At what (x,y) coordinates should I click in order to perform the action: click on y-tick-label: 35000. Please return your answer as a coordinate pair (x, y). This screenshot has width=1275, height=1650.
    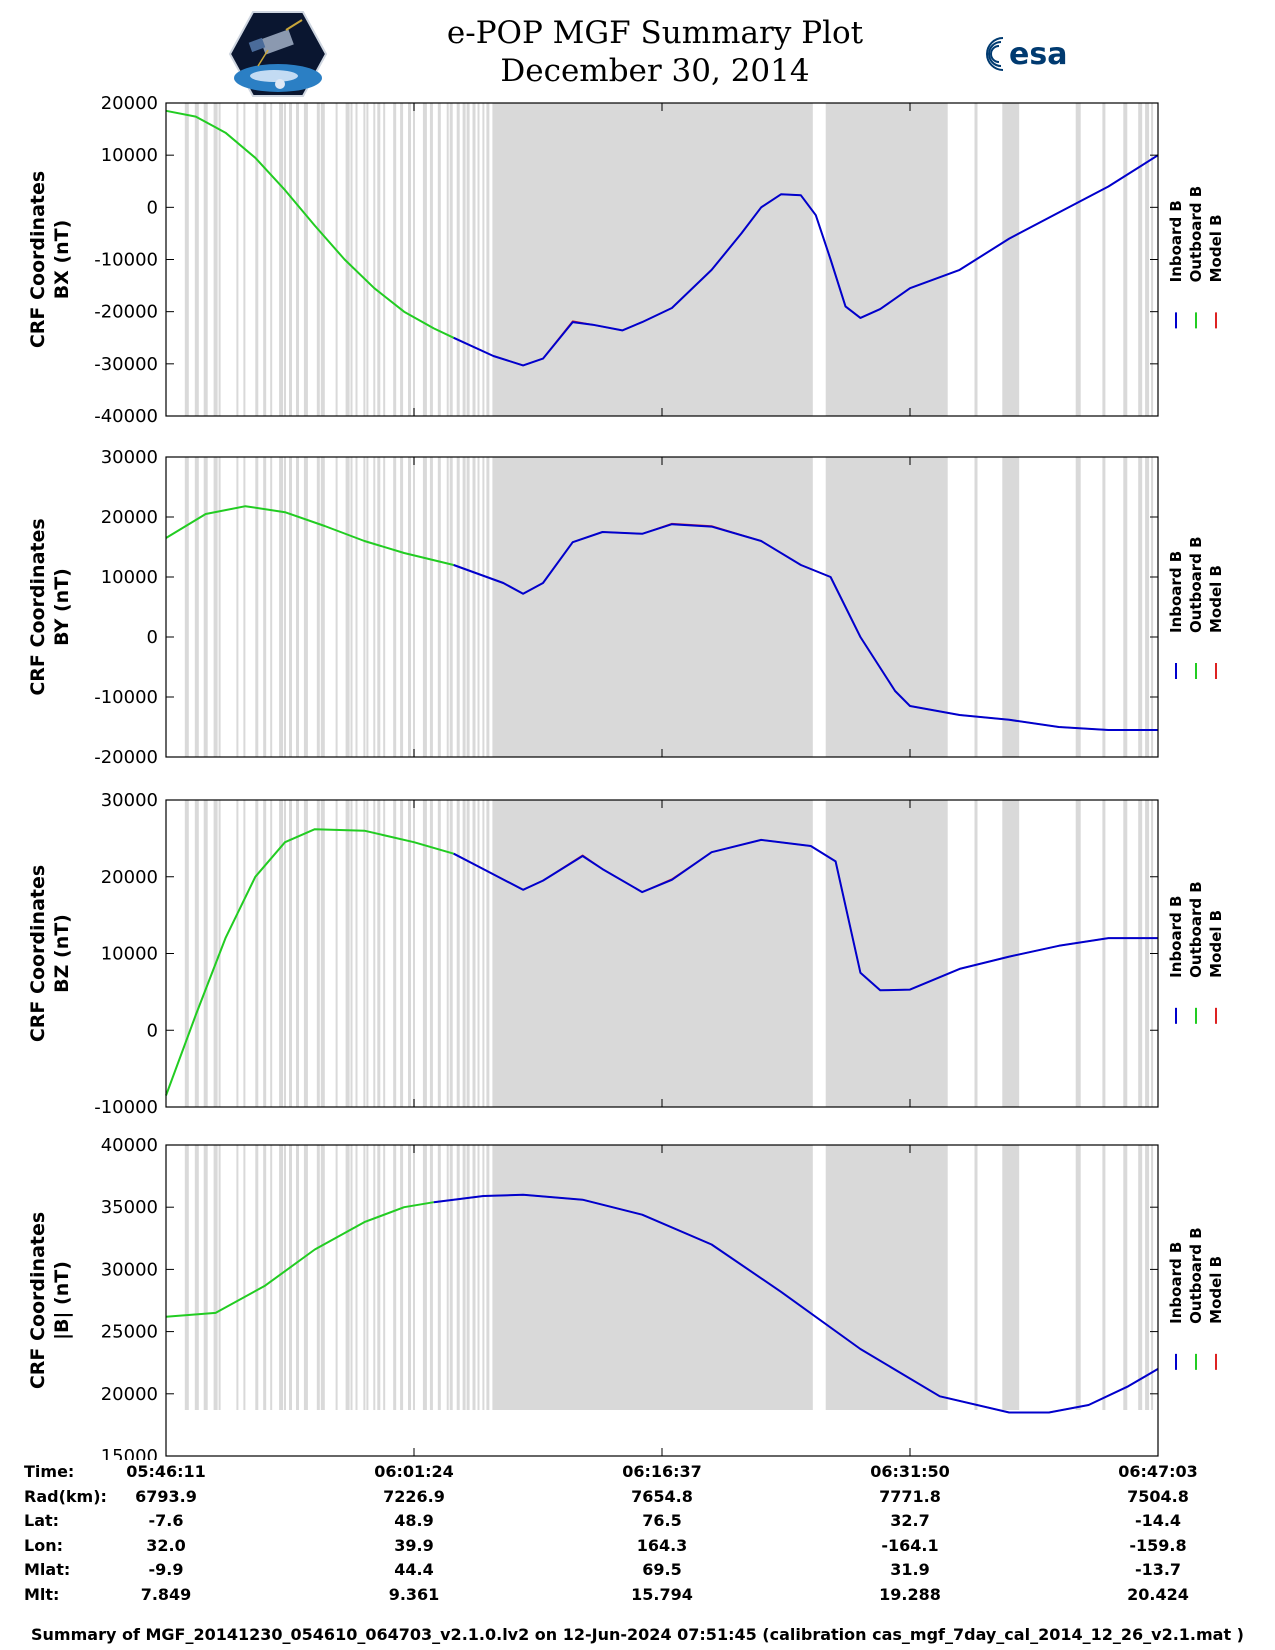
    Looking at the image, I should click on (129, 1207).